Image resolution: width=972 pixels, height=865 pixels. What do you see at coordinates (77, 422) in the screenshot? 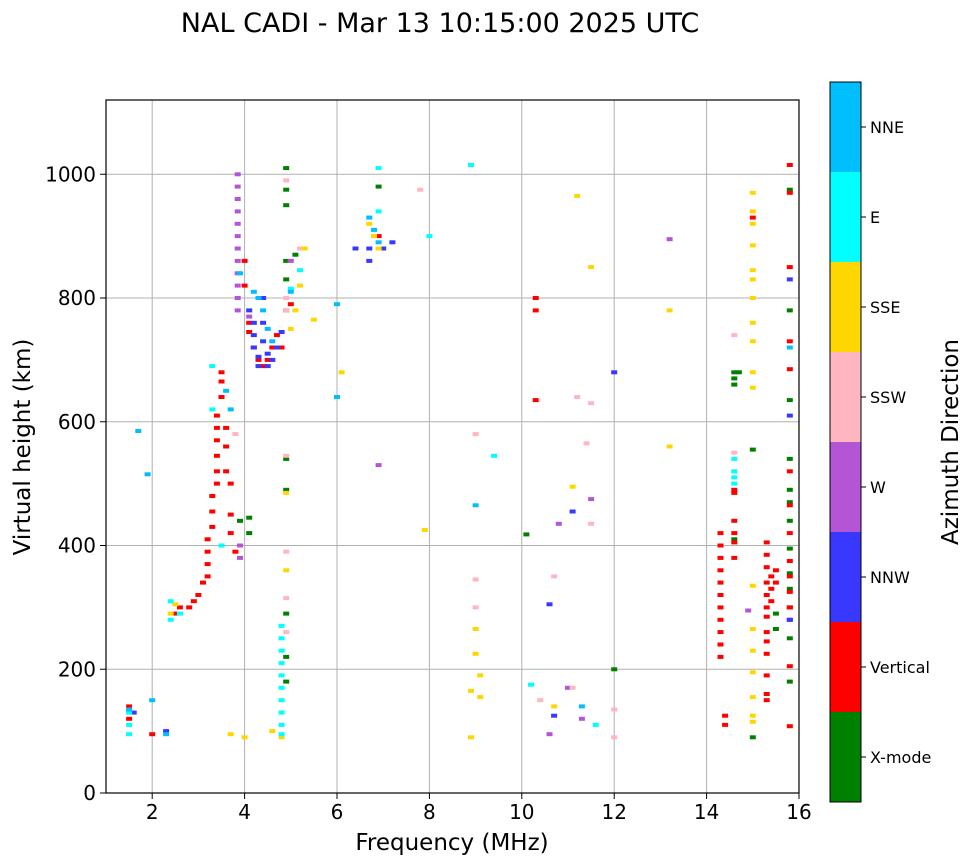
I see `y-tick-label: 600` at bounding box center [77, 422].